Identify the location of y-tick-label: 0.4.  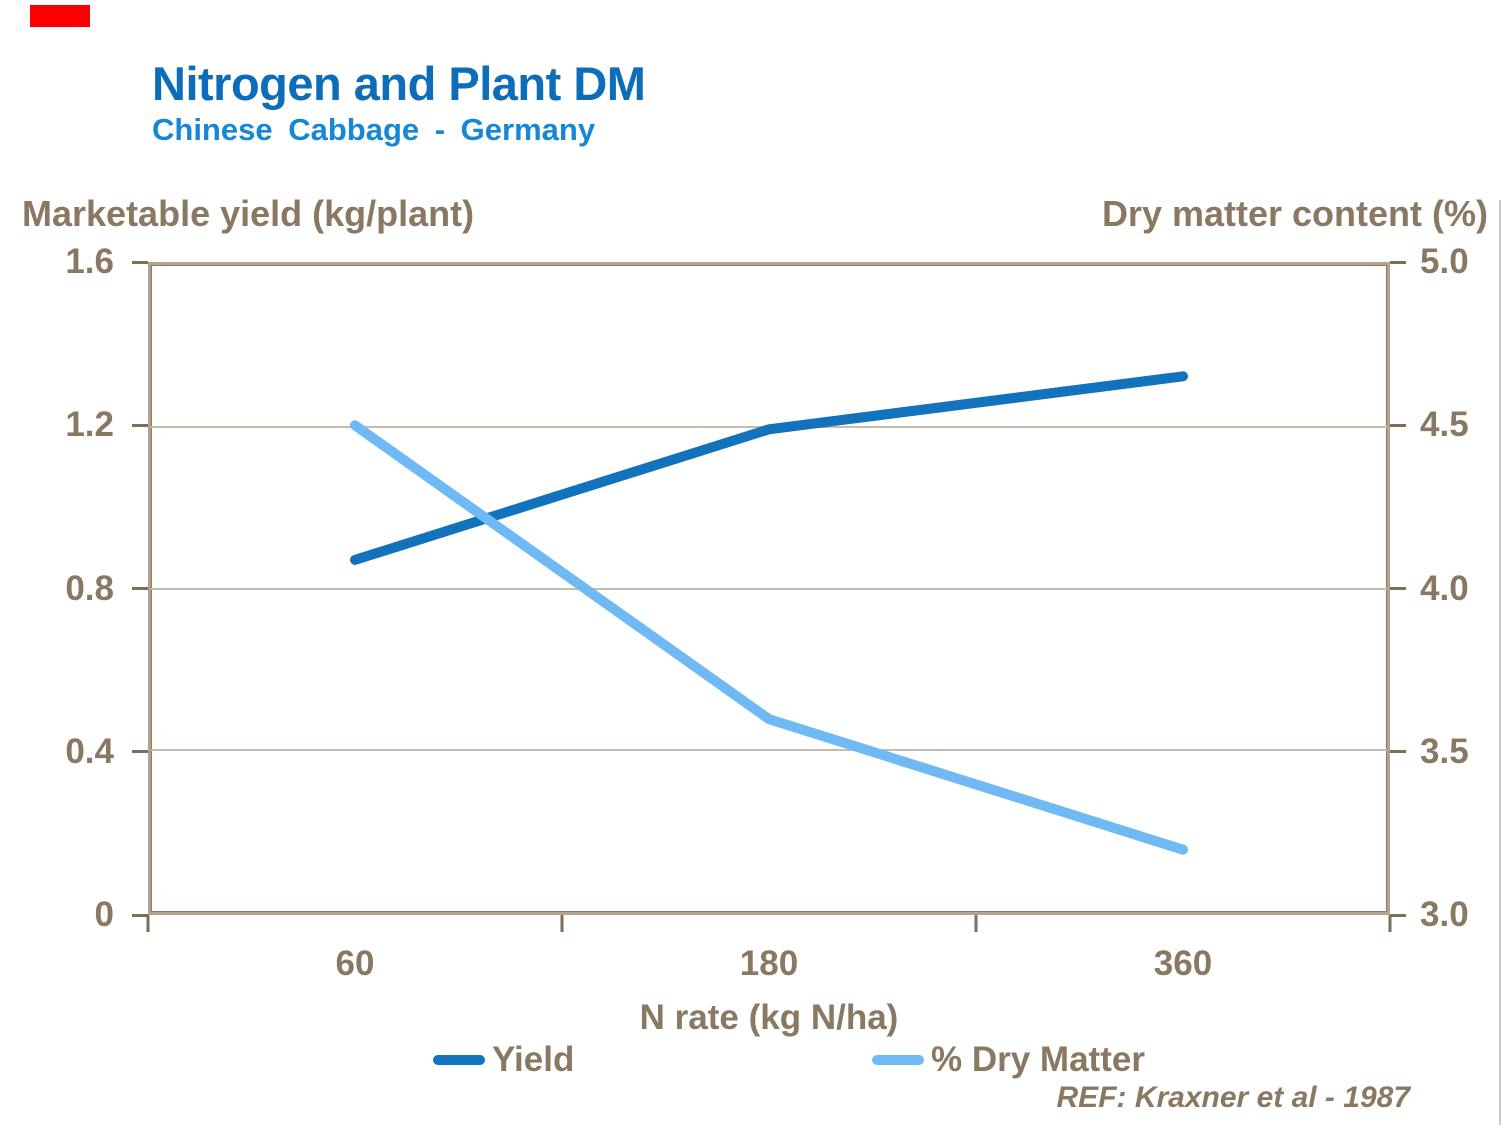
(89, 751).